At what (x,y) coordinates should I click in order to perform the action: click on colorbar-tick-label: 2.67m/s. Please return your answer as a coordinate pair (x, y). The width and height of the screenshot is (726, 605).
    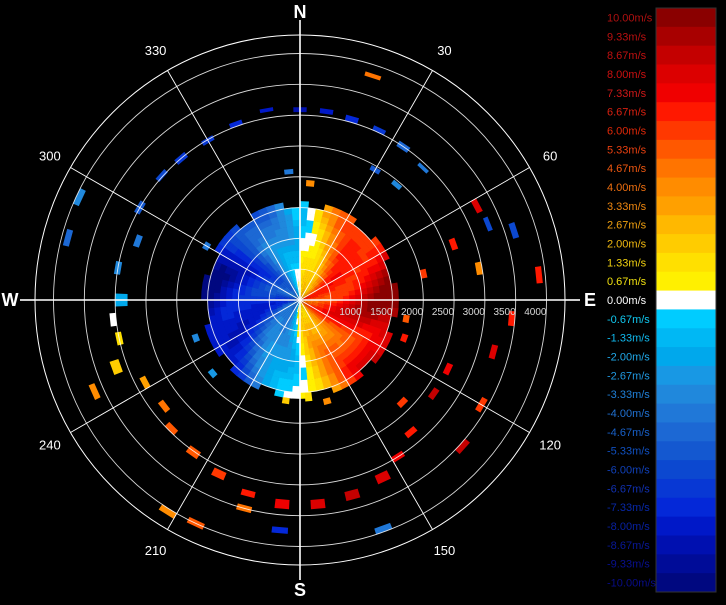
    Looking at the image, I should click on (627, 226).